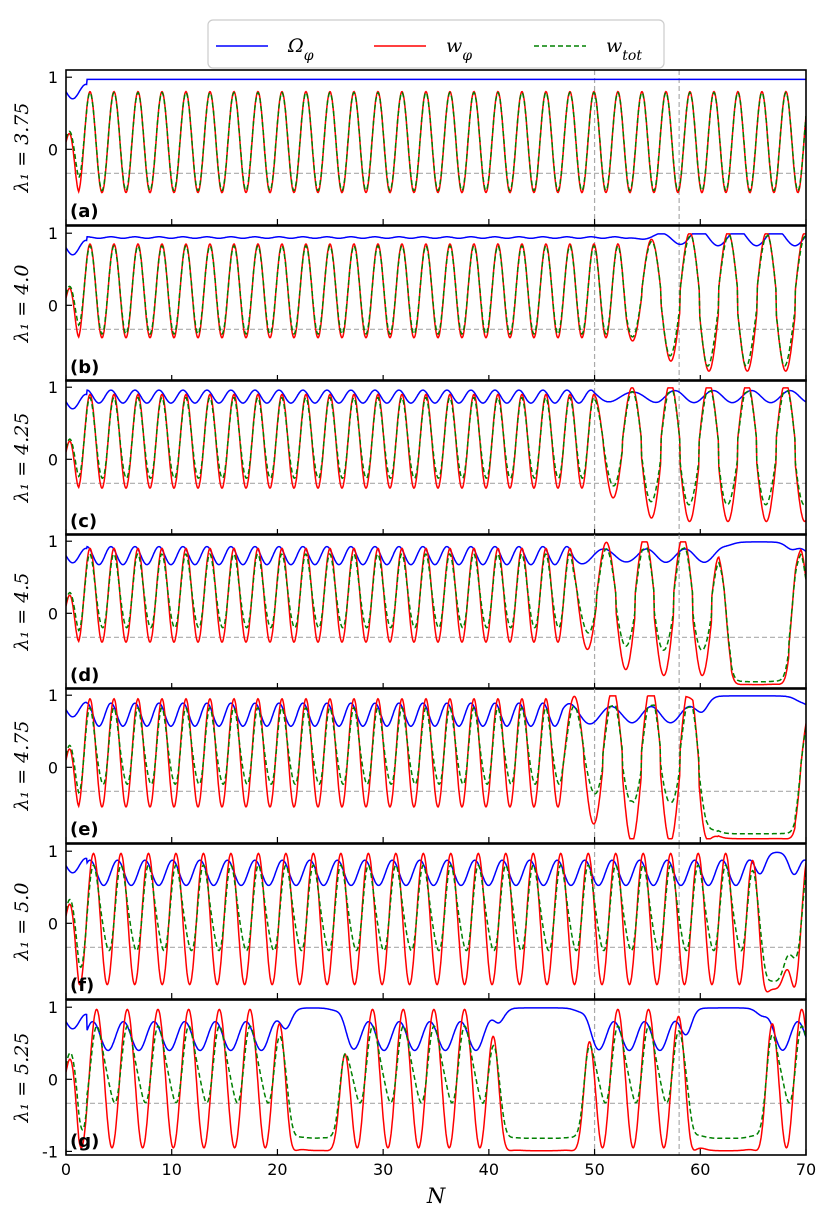 Image resolution: width=822 pixels, height=1214 pixels. I want to click on x-tick-label: 10, so click(172, 1169).